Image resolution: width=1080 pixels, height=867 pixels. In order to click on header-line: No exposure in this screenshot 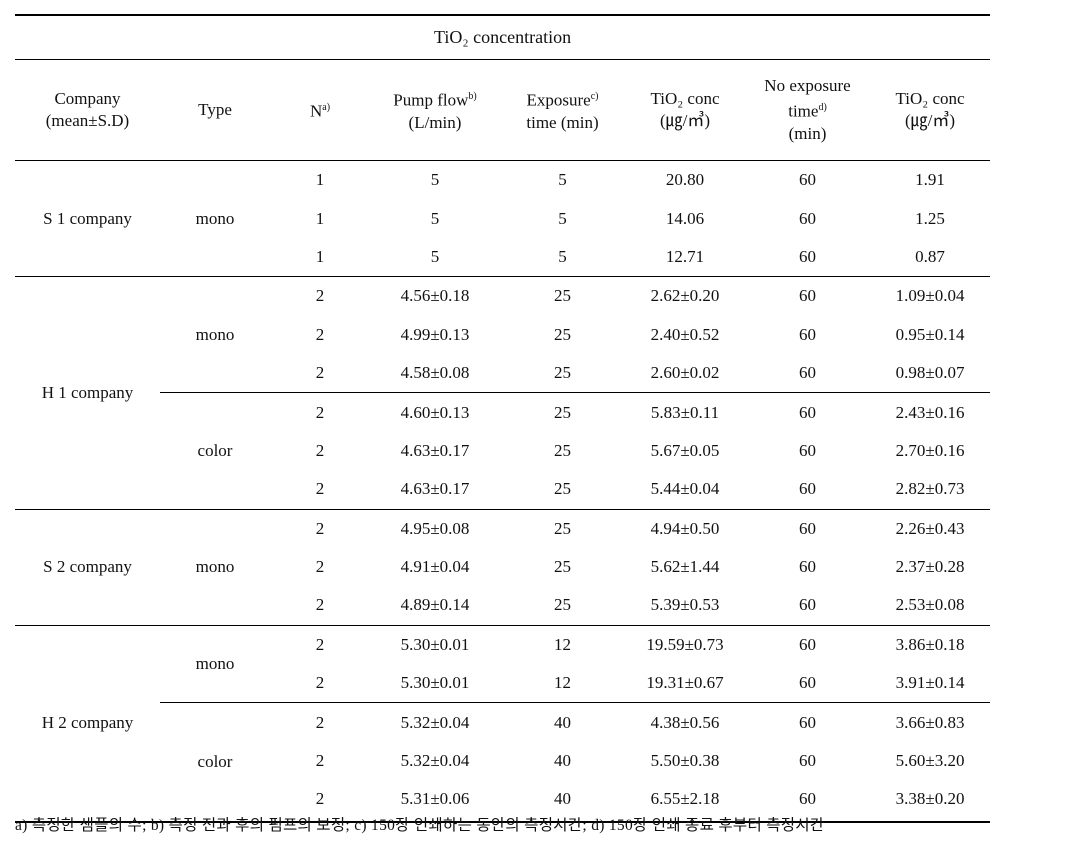, I will do `click(807, 86)`.